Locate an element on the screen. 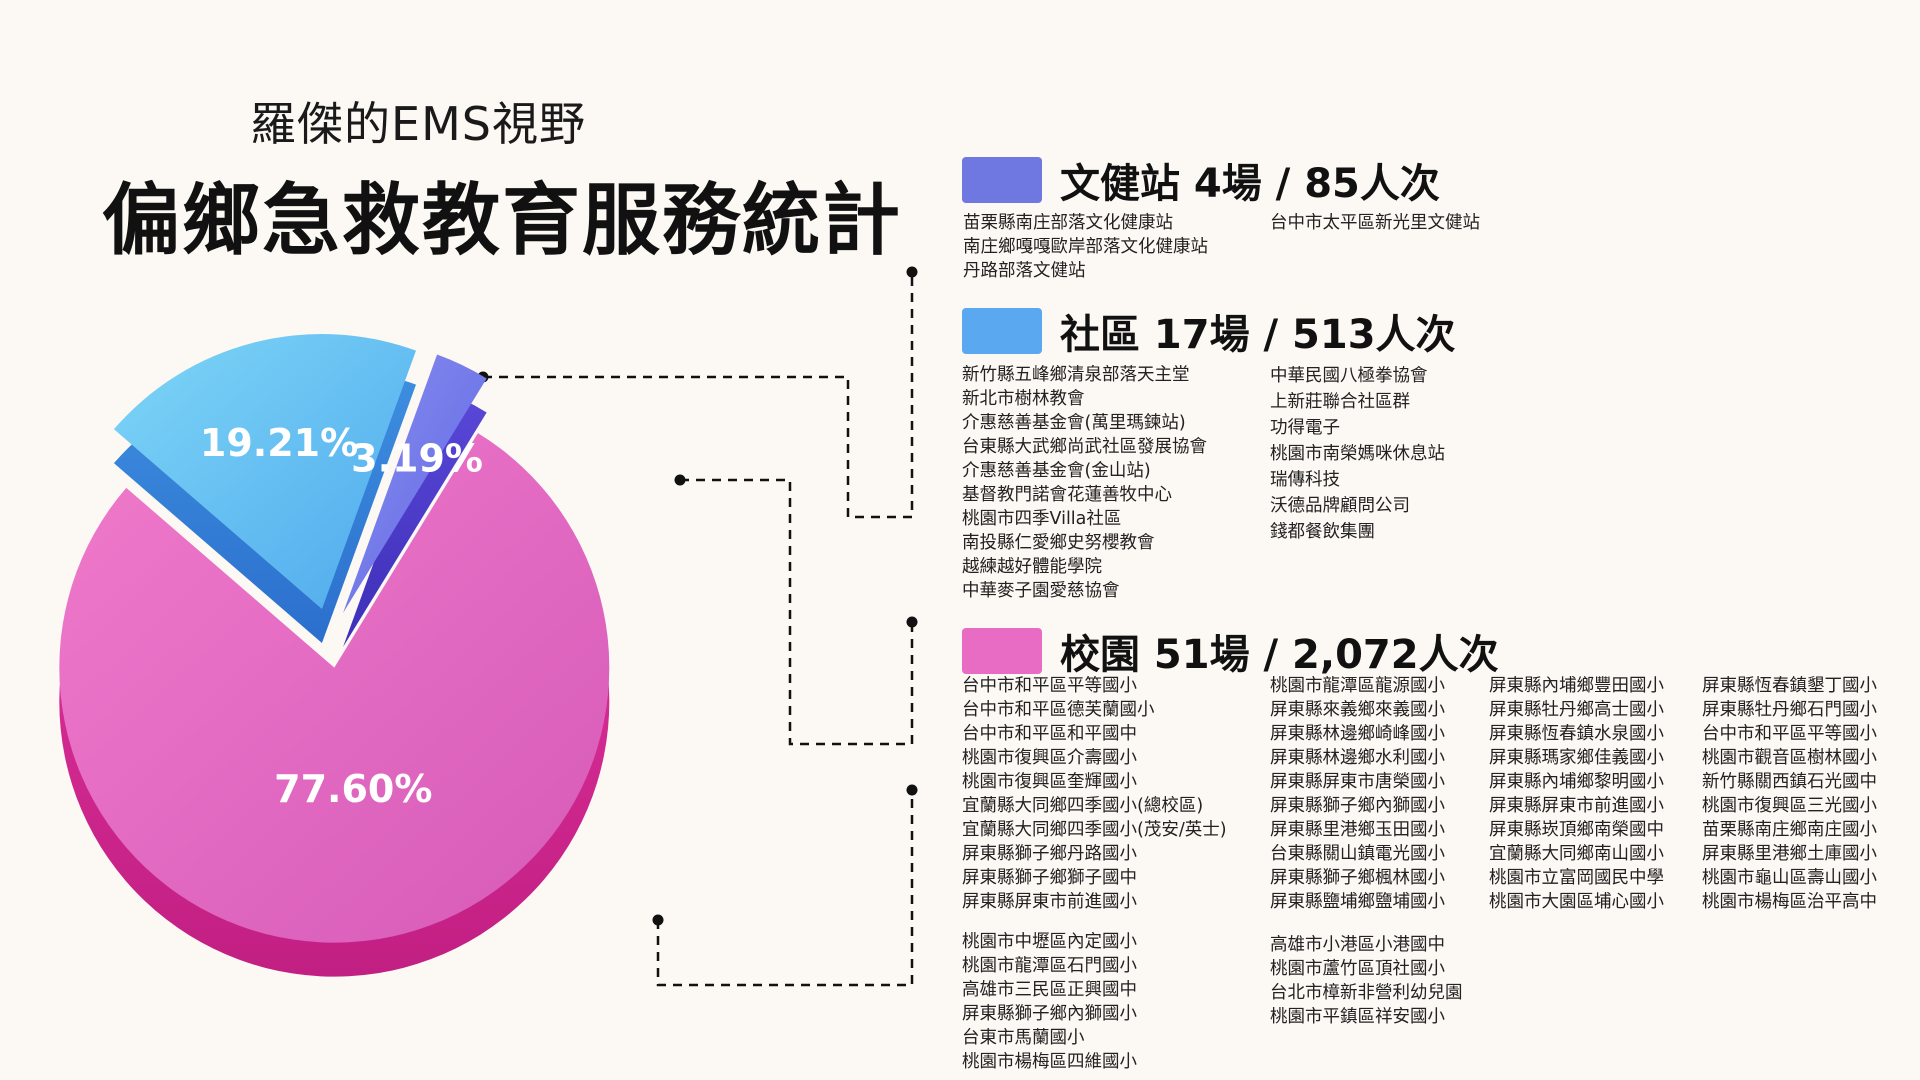 The width and height of the screenshot is (1920, 1080). pie-slice-school is located at coordinates (334, 688).